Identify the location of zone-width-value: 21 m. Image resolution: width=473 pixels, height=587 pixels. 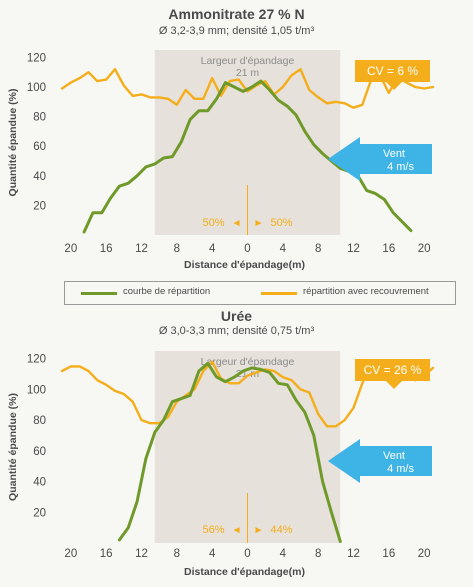
(248, 73).